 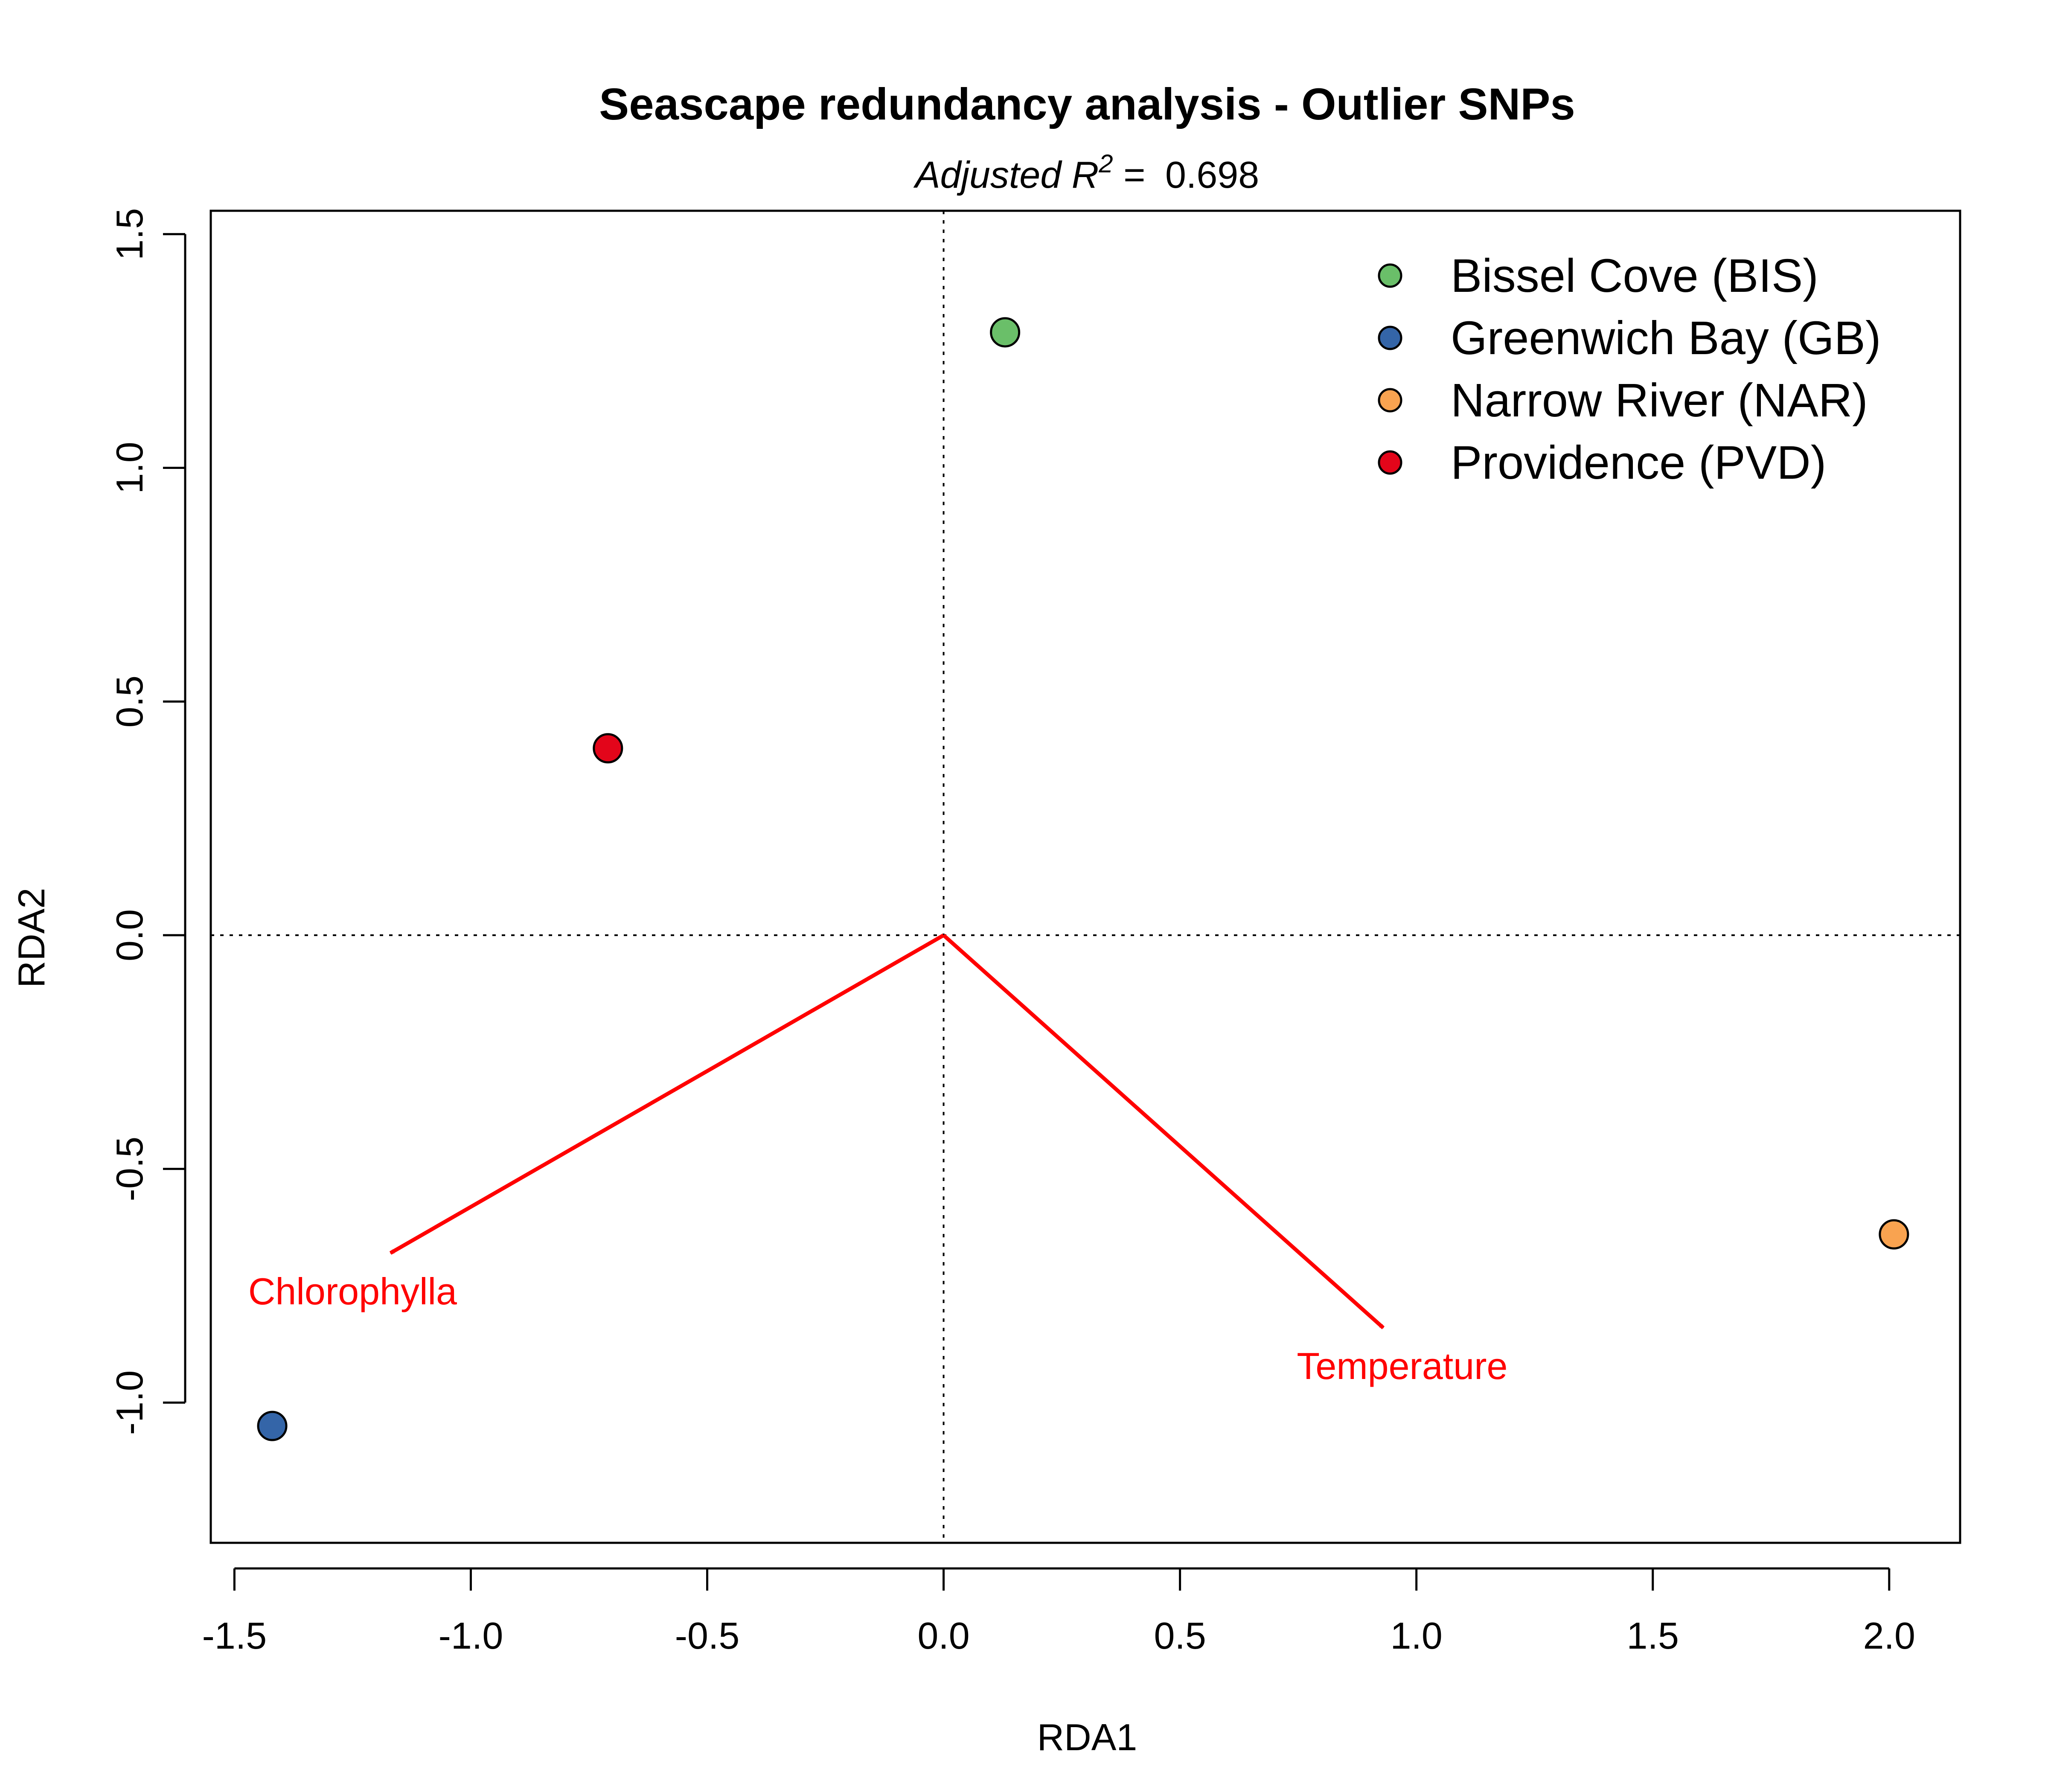 I want to click on vector-arrow-temperature, so click(x=1163, y=1131).